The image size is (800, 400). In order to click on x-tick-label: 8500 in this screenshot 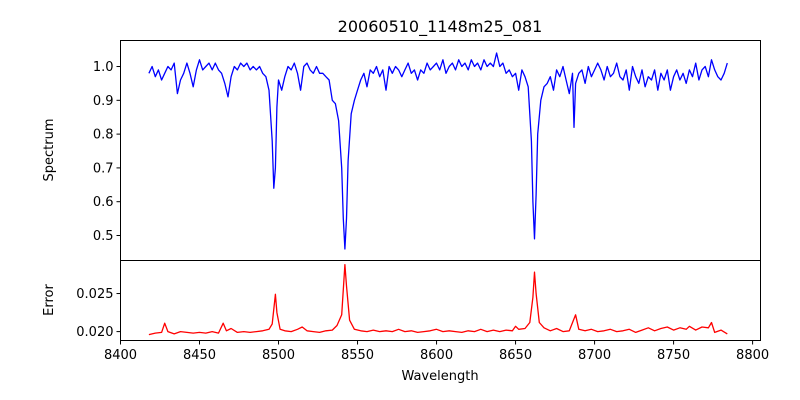, I will do `click(278, 355)`.